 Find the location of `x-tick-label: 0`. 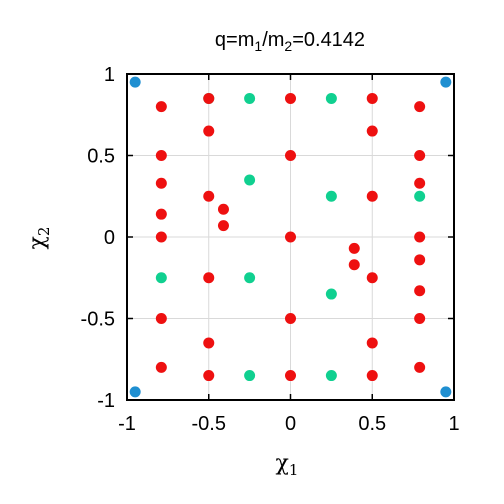

x-tick-label: 0 is located at coordinates (290, 424).